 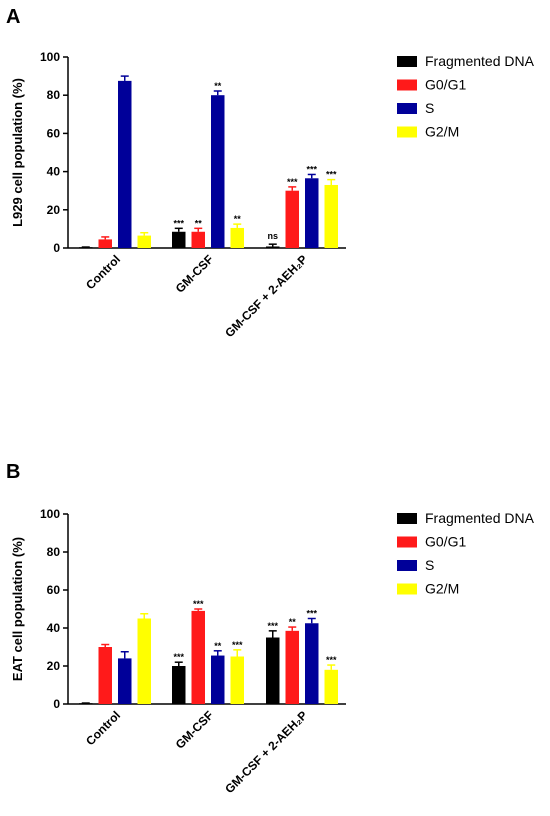 What do you see at coordinates (13, 17) in the screenshot?
I see `panel-letter: A` at bounding box center [13, 17].